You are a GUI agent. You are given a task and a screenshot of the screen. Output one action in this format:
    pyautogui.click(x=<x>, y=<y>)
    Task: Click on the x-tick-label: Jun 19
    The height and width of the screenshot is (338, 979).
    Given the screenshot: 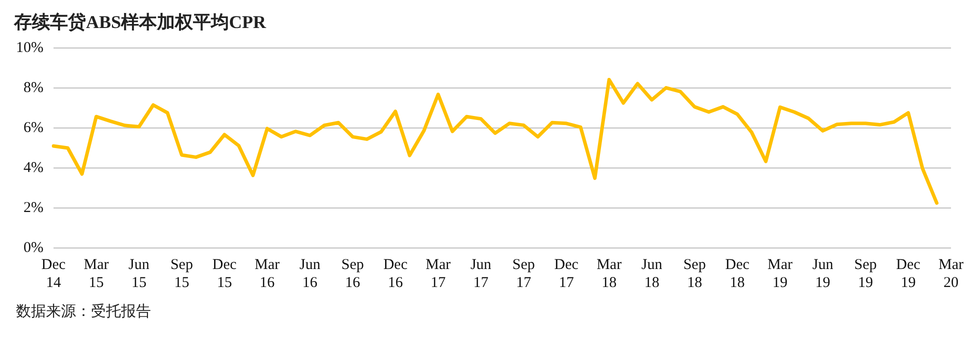 What is the action you would take?
    pyautogui.click(x=823, y=273)
    